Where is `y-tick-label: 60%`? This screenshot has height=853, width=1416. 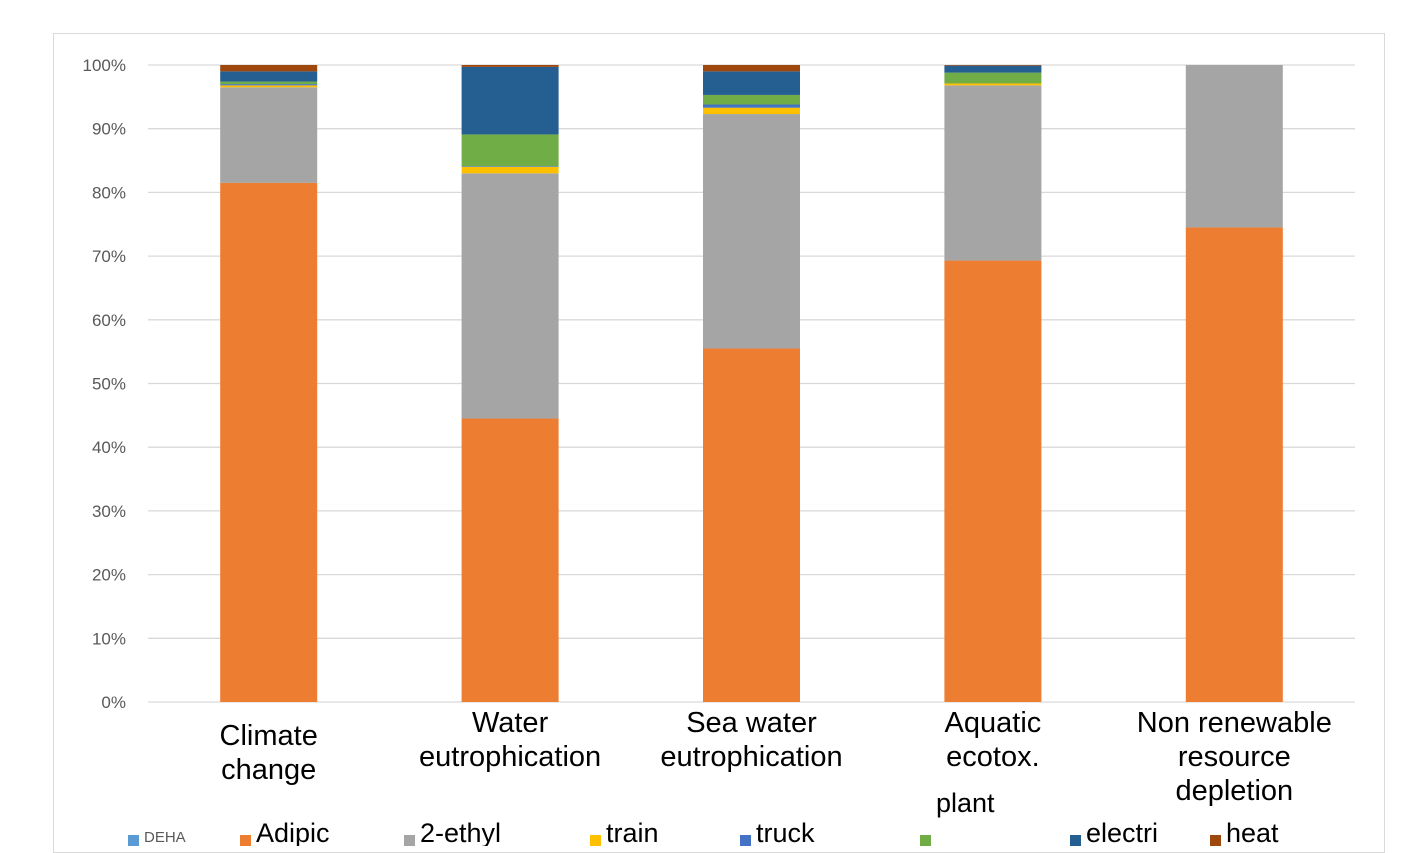 y-tick-label: 60% is located at coordinates (109, 320).